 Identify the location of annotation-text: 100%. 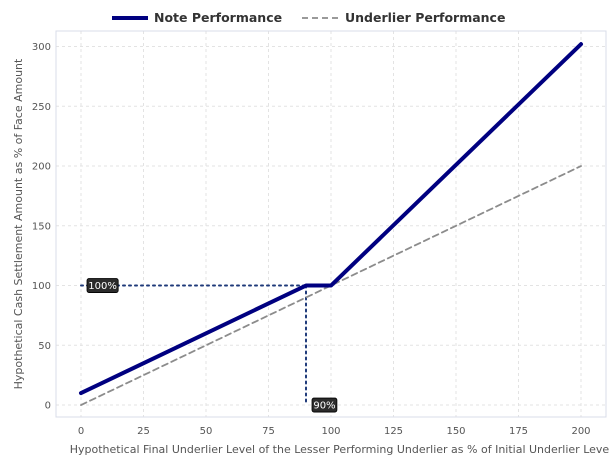
(102, 286).